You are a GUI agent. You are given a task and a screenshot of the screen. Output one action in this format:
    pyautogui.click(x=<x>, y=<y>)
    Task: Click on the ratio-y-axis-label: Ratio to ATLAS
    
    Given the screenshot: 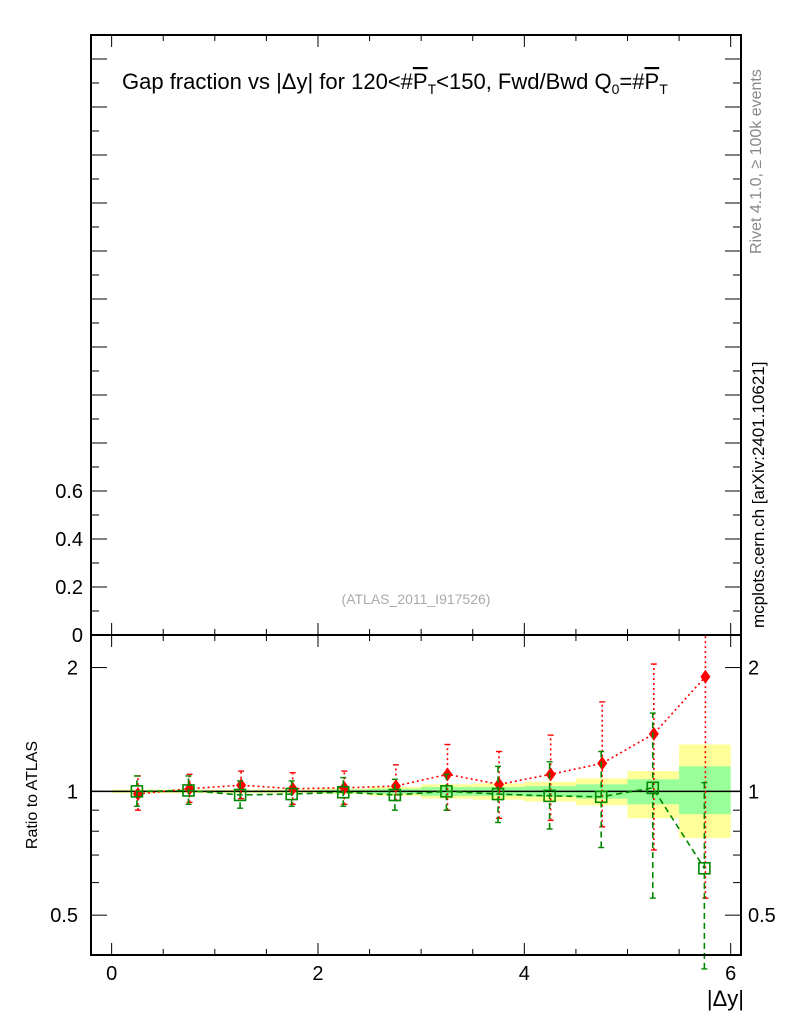 What is the action you would take?
    pyautogui.click(x=32, y=795)
    